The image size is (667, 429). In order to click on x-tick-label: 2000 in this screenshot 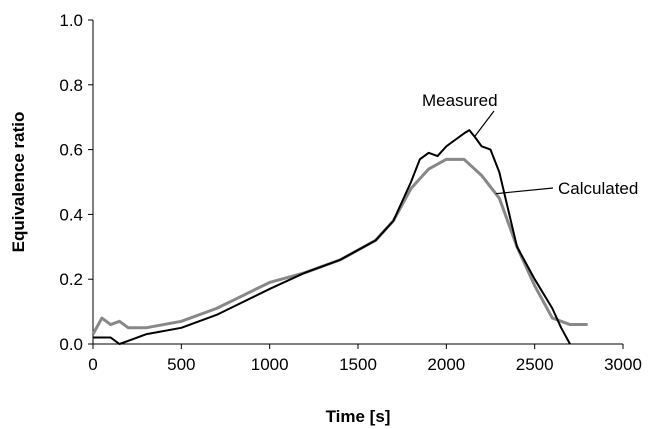, I will do `click(446, 364)`.